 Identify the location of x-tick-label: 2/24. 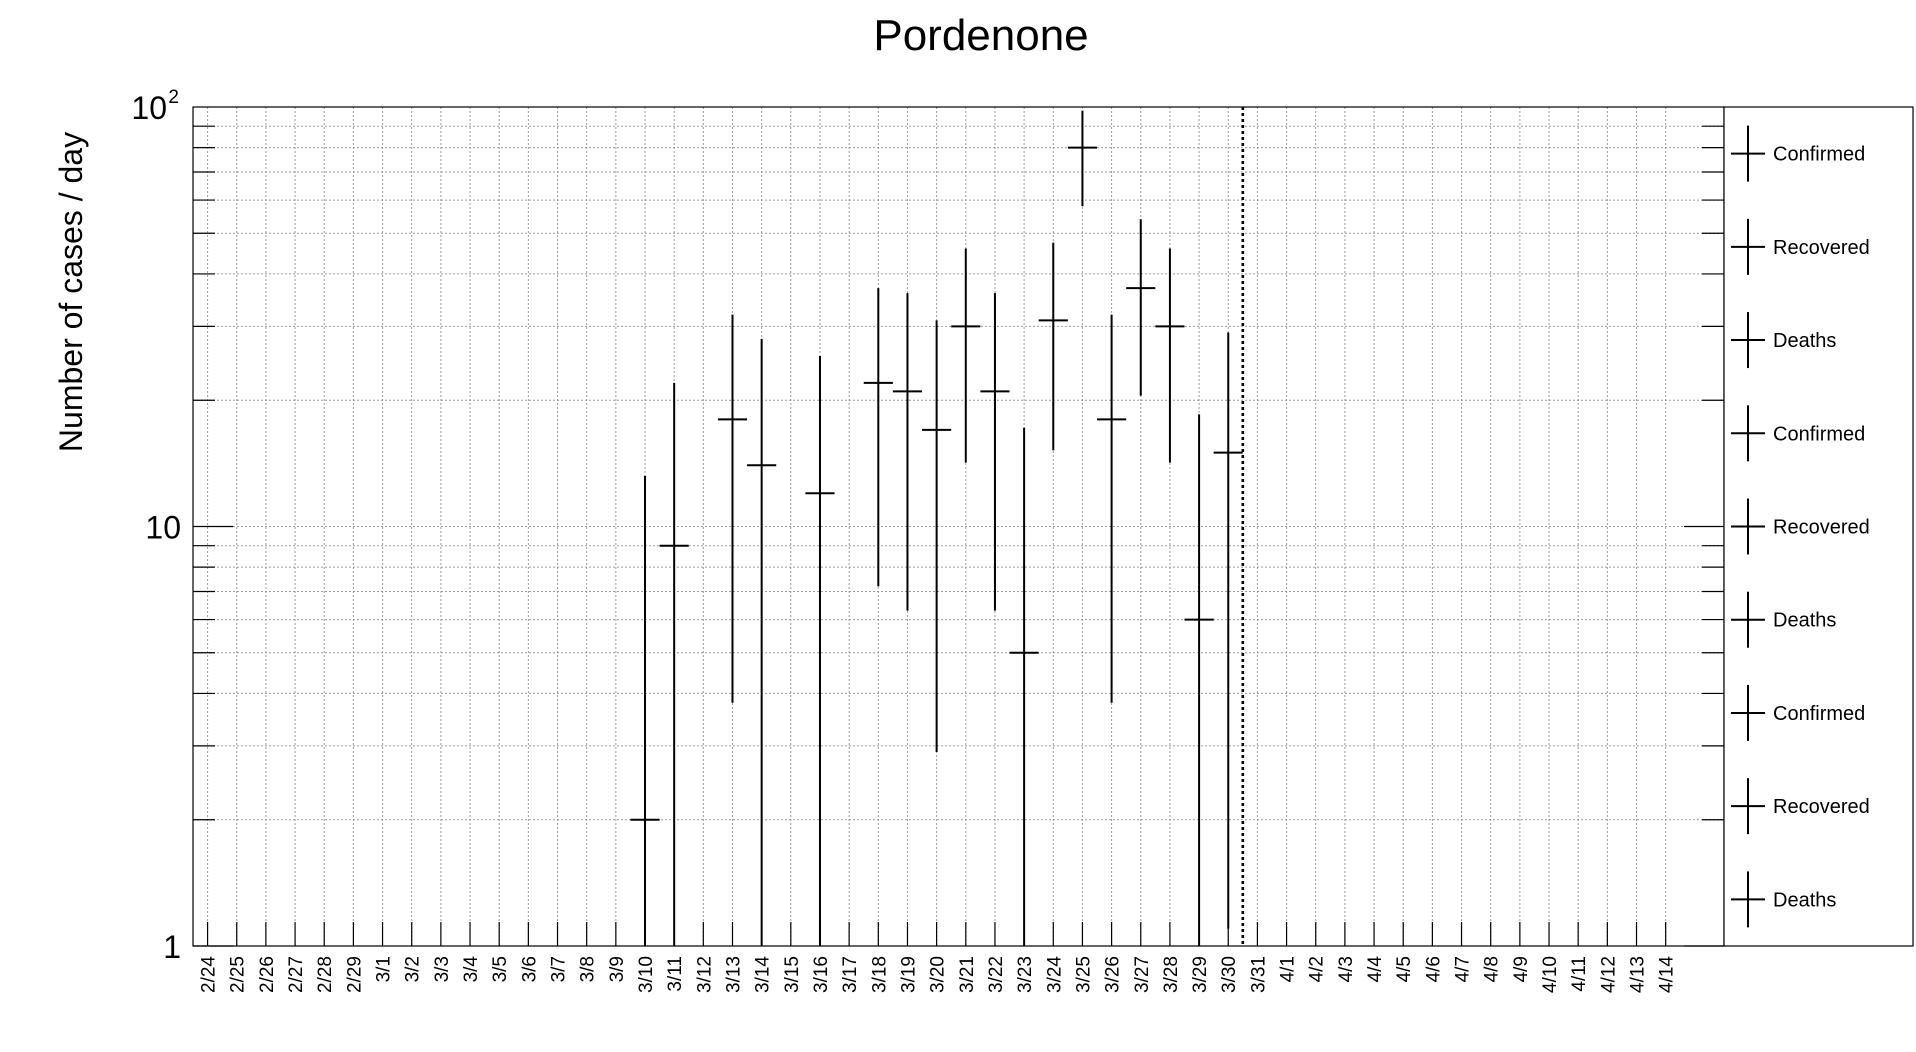
(209, 974).